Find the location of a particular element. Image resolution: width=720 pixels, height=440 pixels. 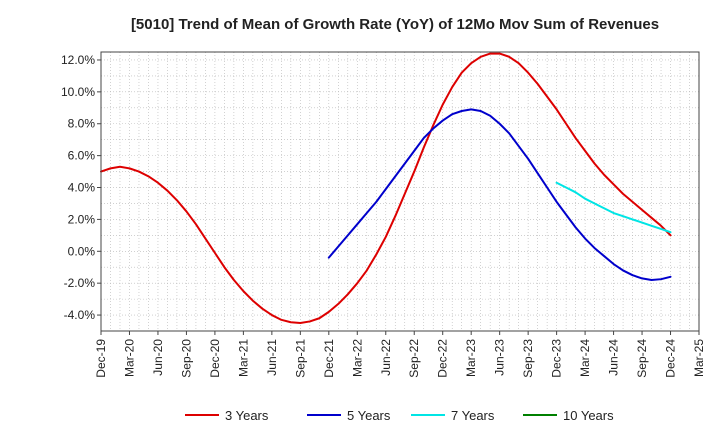

y-tick-label: 8.0% is located at coordinates (82, 124).